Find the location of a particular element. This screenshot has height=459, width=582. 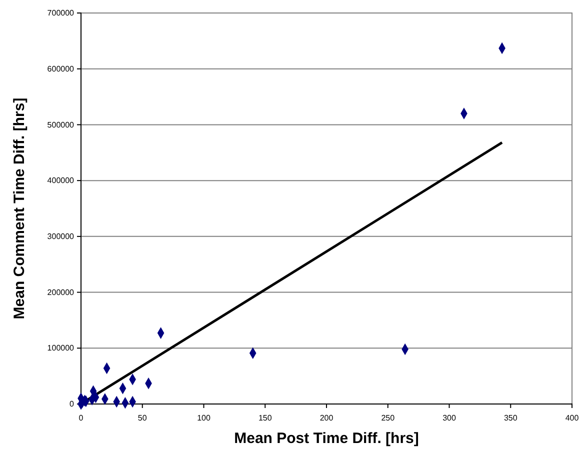

y-tick-label: 500000 is located at coordinates (61, 125).